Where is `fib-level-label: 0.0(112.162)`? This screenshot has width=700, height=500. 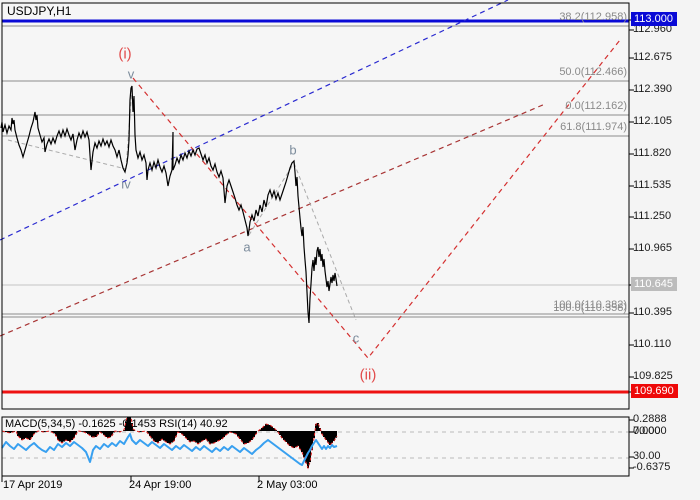 fib-level-label: 0.0(112.162) is located at coordinates (596, 106).